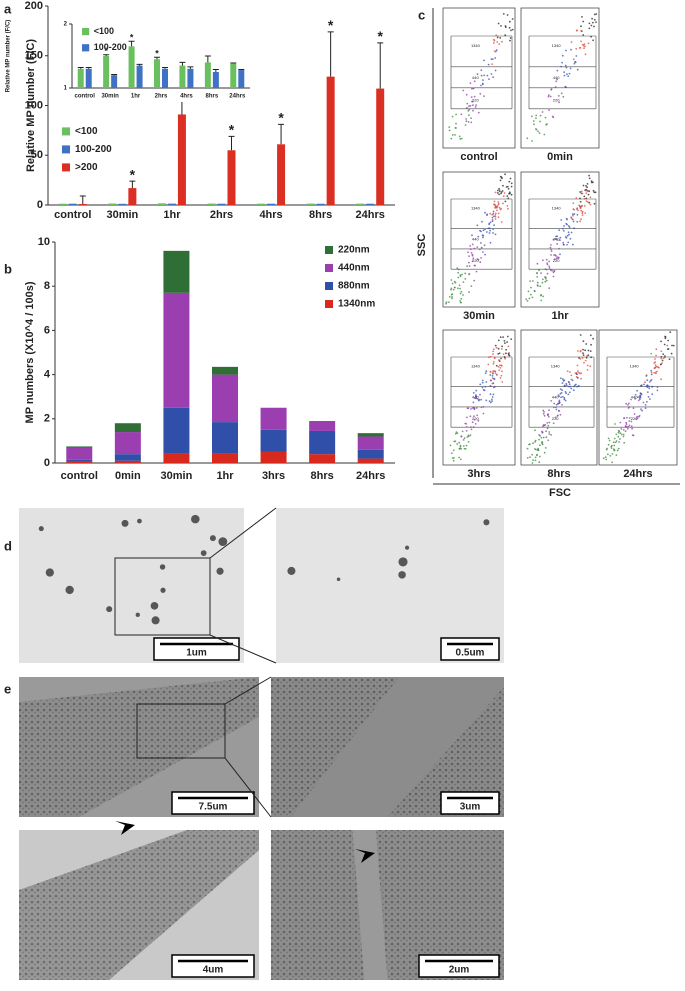  I want to click on cell-region, so click(439, 905).